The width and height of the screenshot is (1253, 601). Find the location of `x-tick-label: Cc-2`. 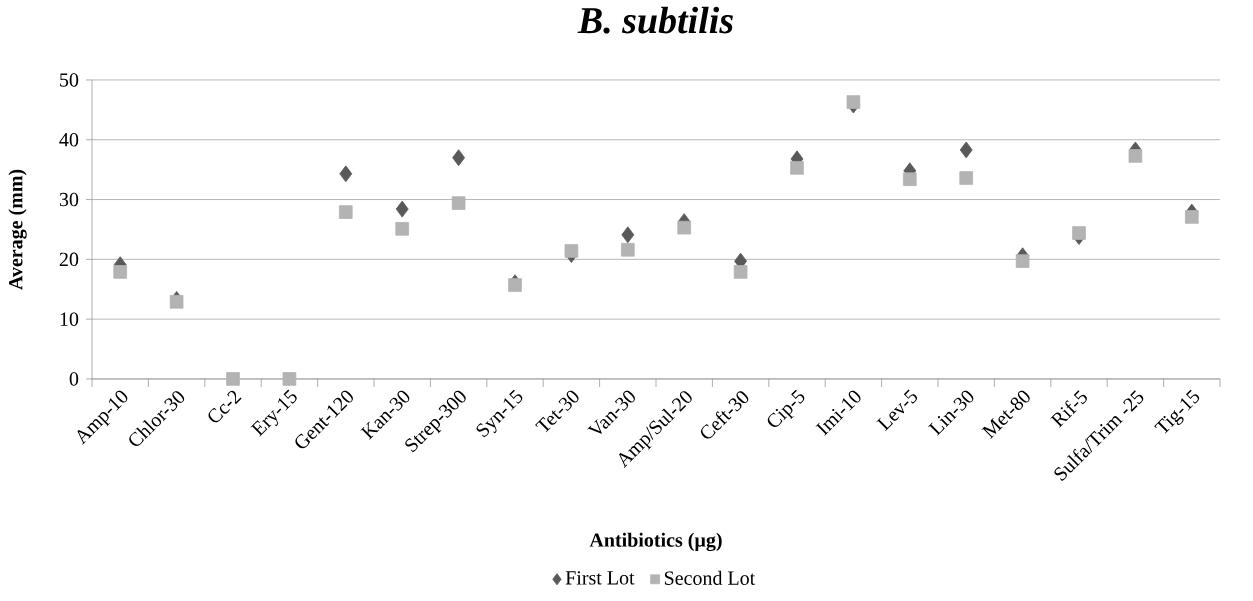

x-tick-label: Cc-2 is located at coordinates (225, 406).